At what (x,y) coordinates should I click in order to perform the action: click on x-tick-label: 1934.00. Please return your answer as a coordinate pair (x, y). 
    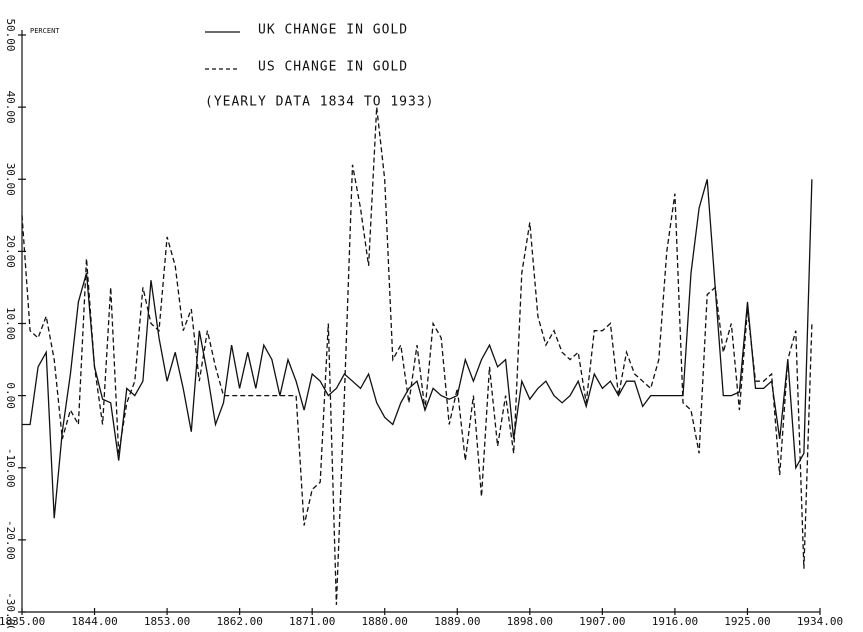
    Looking at the image, I should click on (820, 621).